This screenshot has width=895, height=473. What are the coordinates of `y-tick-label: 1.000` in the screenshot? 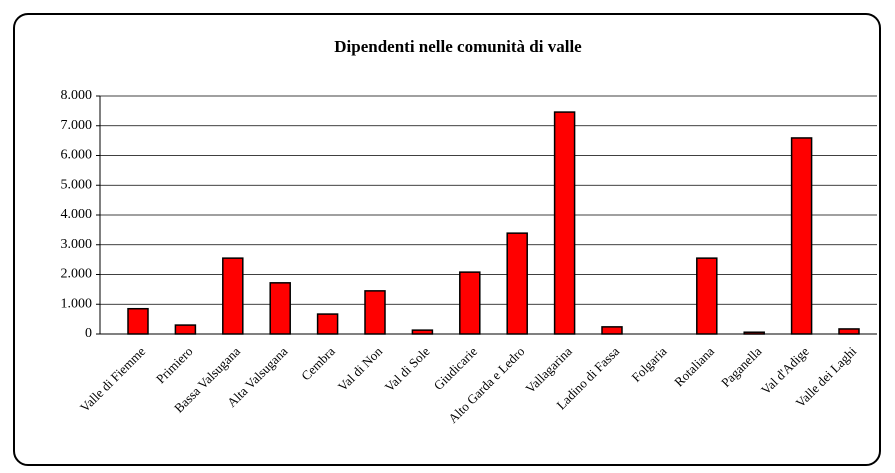 It's located at (77, 303).